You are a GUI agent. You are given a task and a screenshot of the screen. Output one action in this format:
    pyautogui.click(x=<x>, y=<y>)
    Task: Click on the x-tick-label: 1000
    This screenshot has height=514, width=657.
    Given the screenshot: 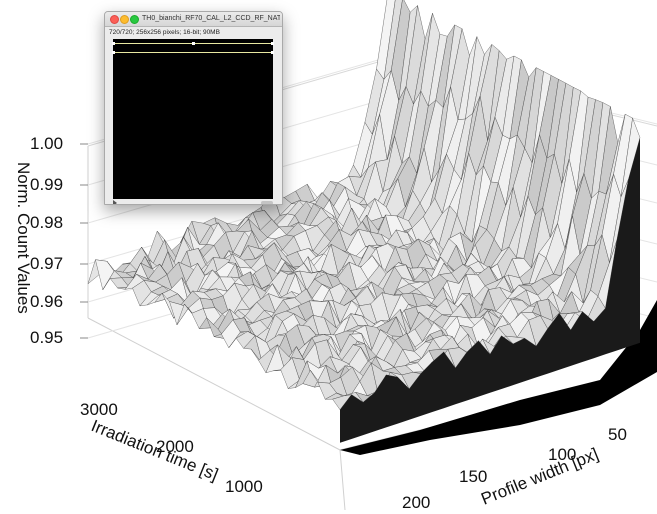 What is the action you would take?
    pyautogui.click(x=244, y=486)
    